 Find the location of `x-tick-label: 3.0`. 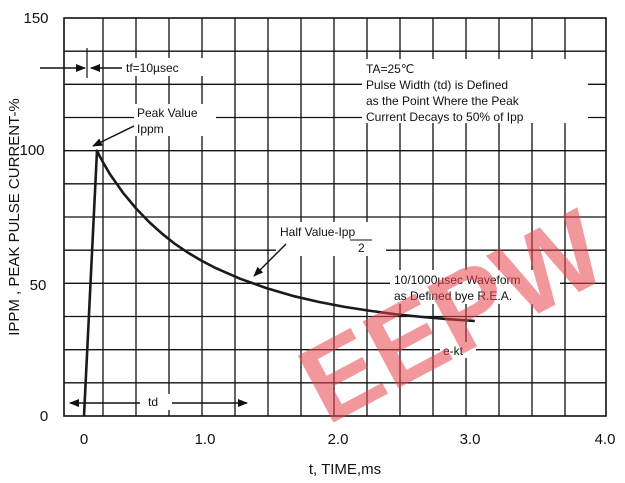

x-tick-label: 3.0 is located at coordinates (470, 439).